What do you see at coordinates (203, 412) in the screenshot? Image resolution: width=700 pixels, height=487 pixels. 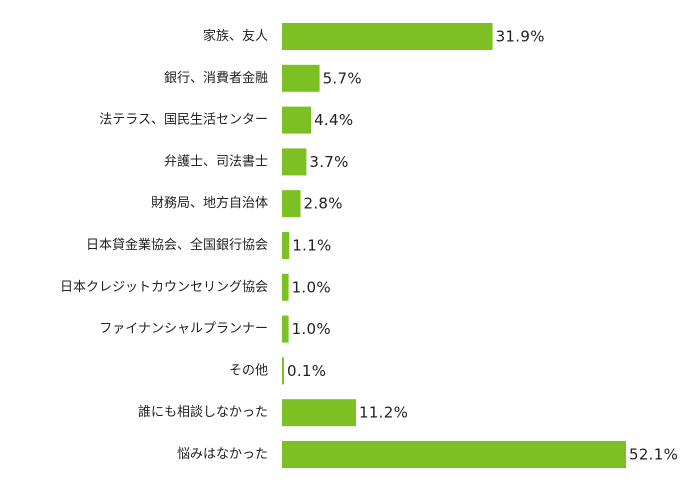 I see `category-label-9: 誰にも相談しなかった` at bounding box center [203, 412].